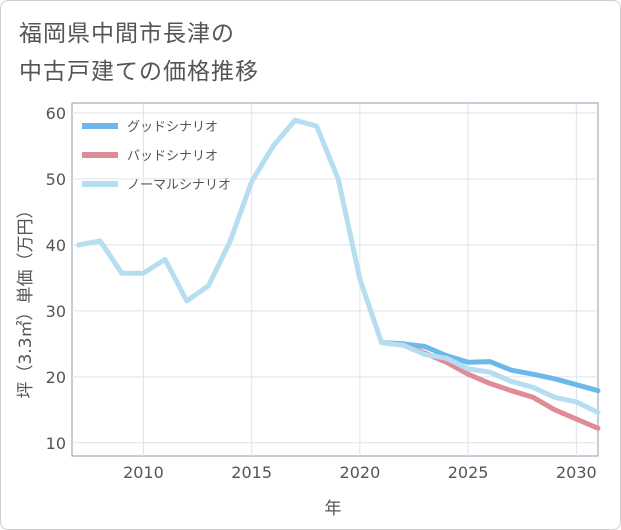 The image size is (621, 530). Describe the element at coordinates (56, 443) in the screenshot. I see `y-tick-label: 10` at that location.